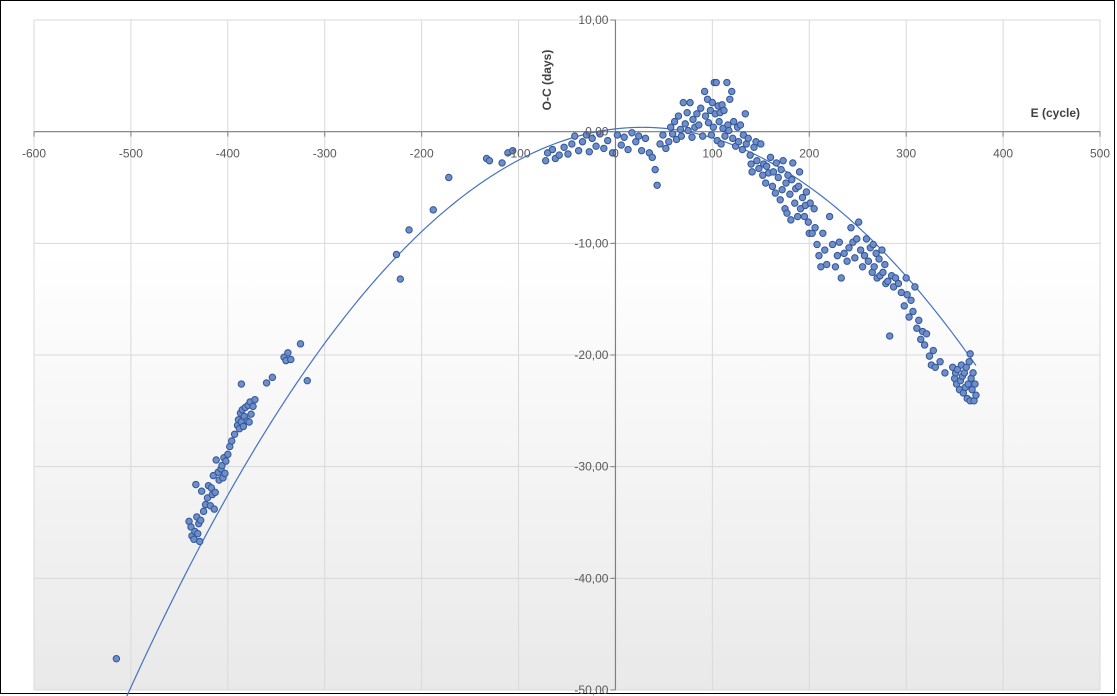 This screenshot has height=696, width=1117. I want to click on y-tick-label: -20,00, so click(591, 355).